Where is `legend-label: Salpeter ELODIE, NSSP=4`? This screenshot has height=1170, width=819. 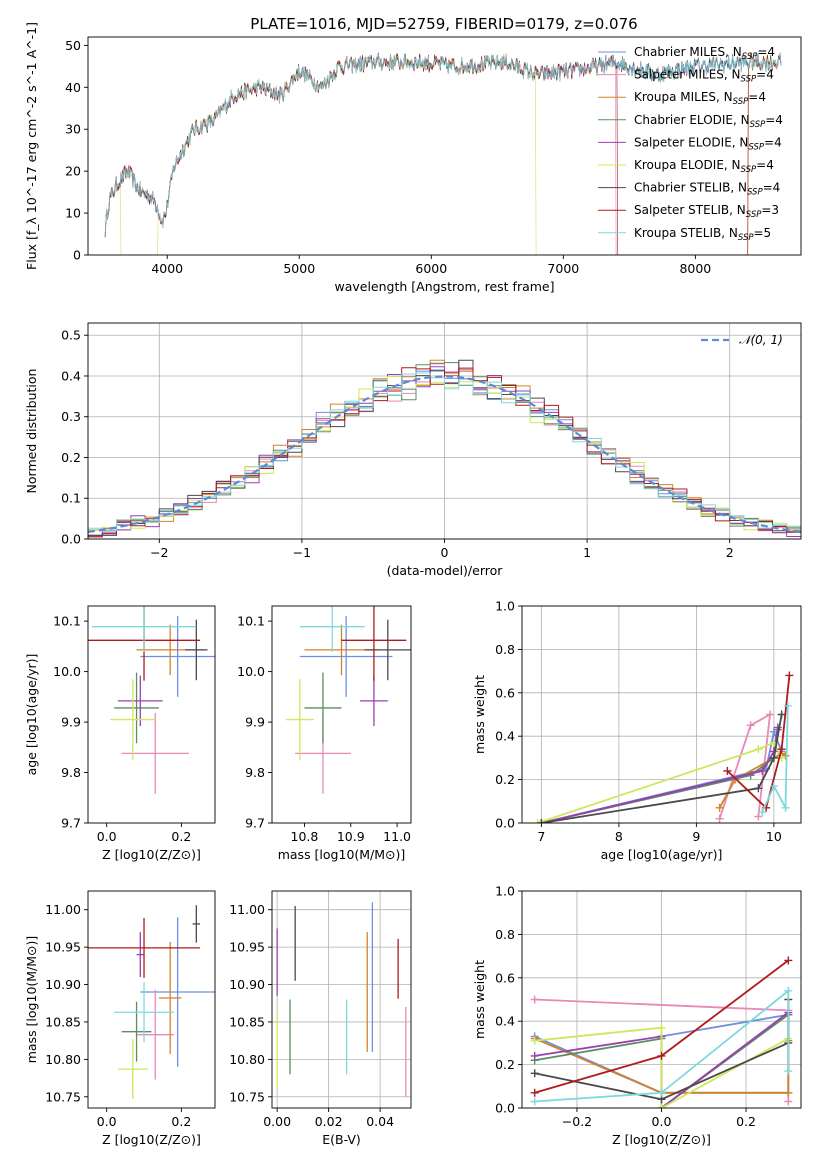
legend-label: Salpeter ELODIE, NSSP=4 is located at coordinates (708, 143).